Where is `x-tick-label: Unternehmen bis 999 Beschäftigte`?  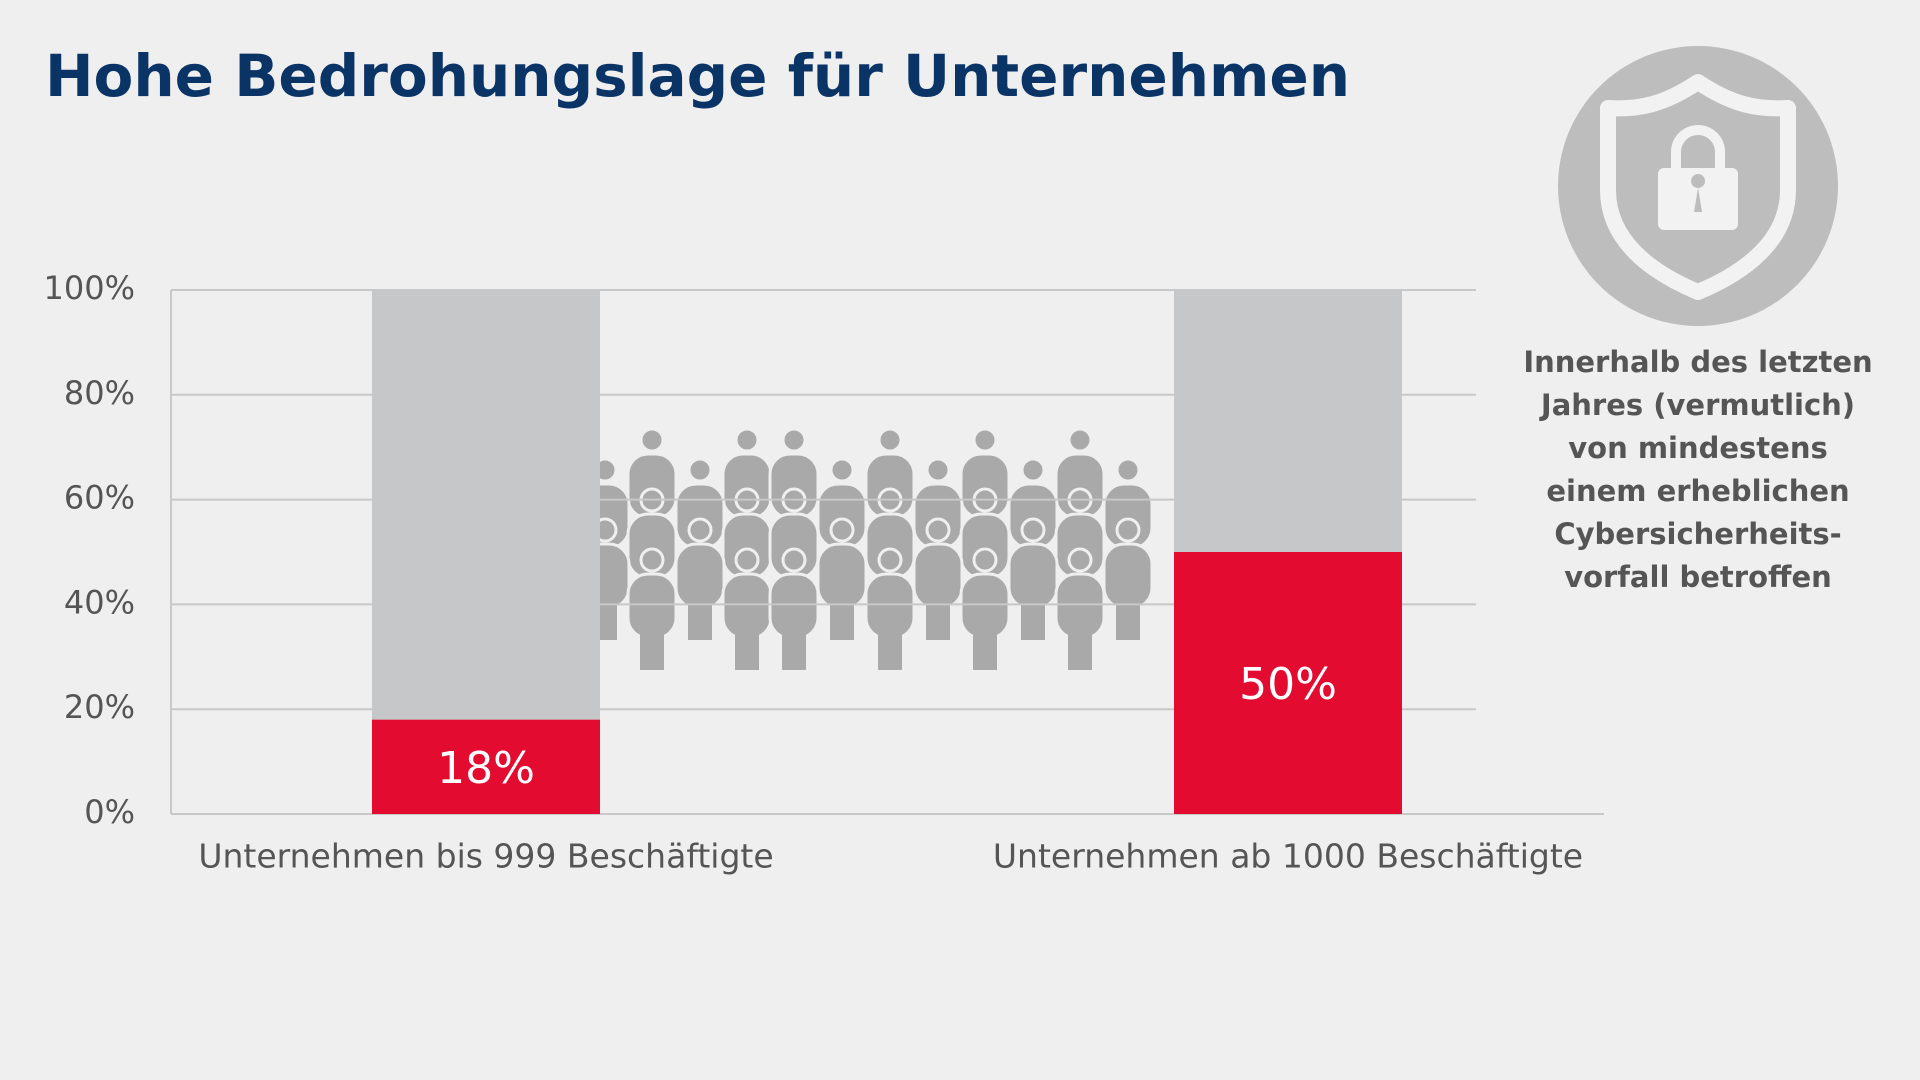
x-tick-label: Unternehmen bis 999 Beschäftigte is located at coordinates (485, 856).